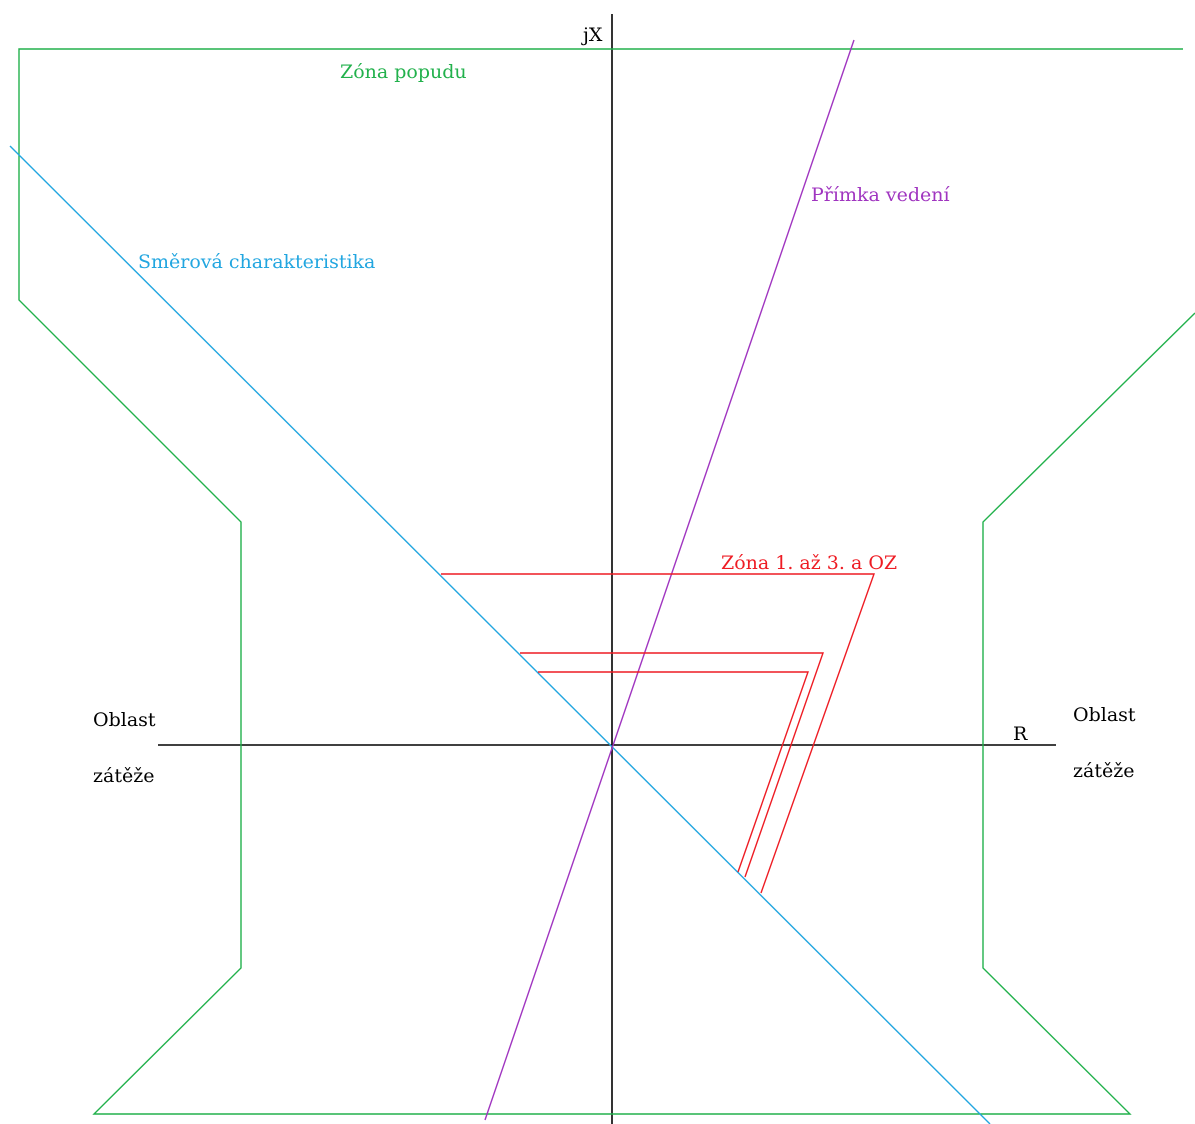 Image resolution: width=1195 pixels, height=1124 pixels. Describe the element at coordinates (1104, 715) in the screenshot. I see `oblast-zateze-right-line1: Oblast` at that location.